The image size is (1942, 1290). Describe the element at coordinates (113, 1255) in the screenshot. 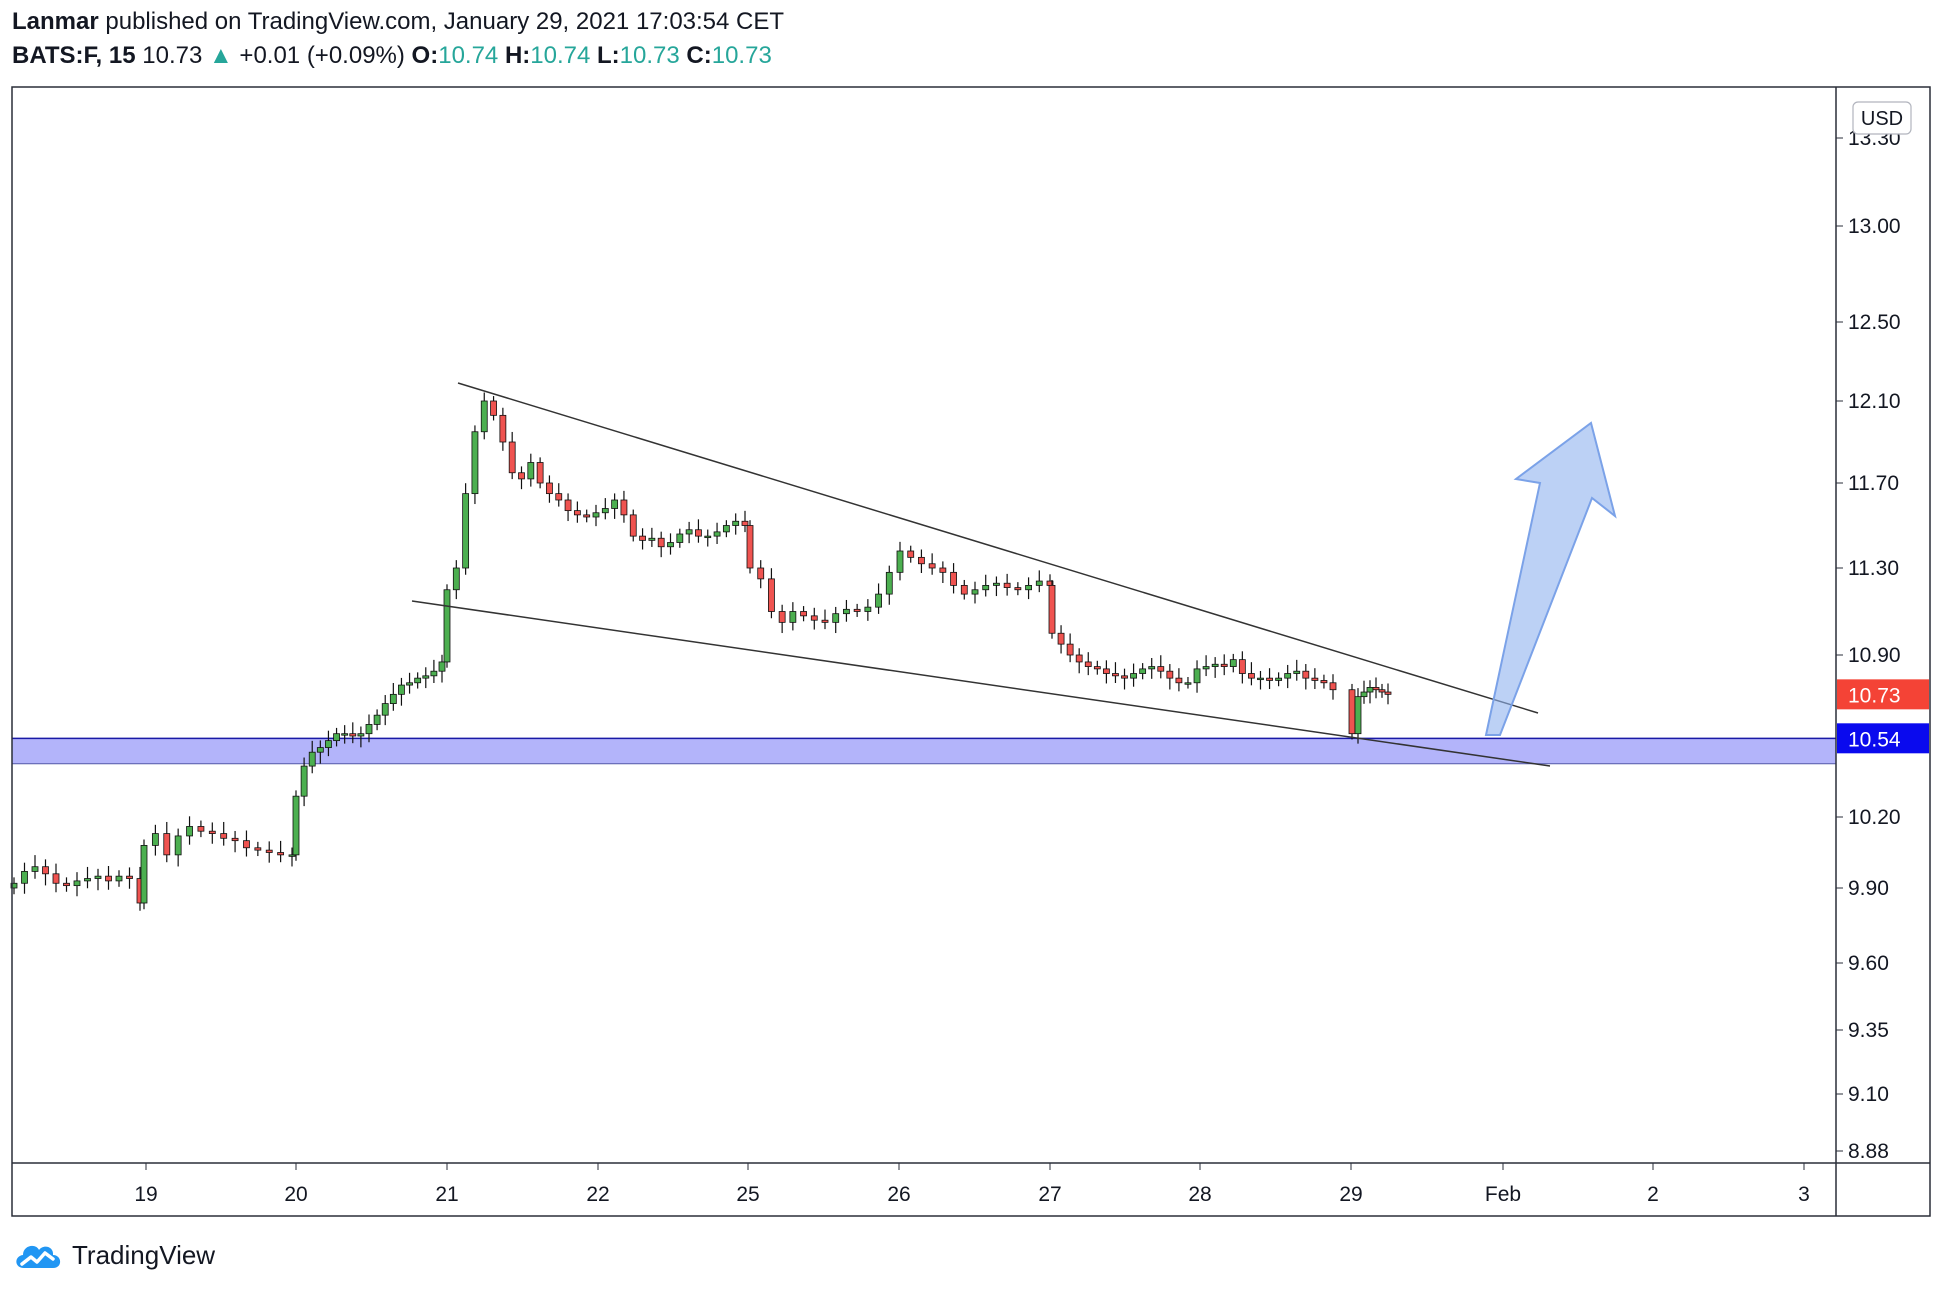

I see `tradingview-logo: TradingView` at that location.